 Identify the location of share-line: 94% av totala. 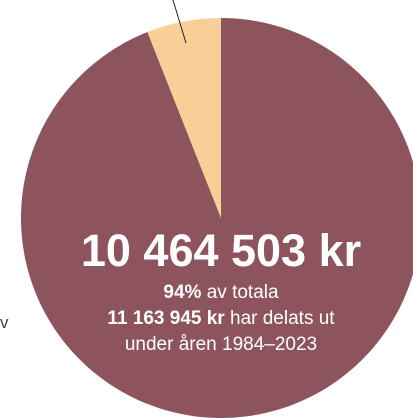
(221, 292).